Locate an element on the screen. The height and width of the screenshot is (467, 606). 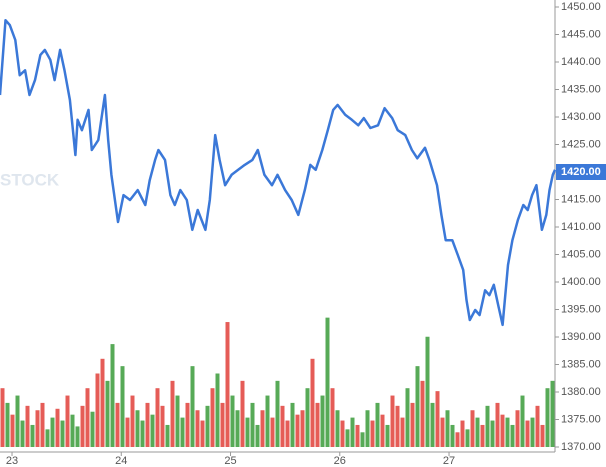
y-tick-label: 1390.00 is located at coordinates (581, 337).